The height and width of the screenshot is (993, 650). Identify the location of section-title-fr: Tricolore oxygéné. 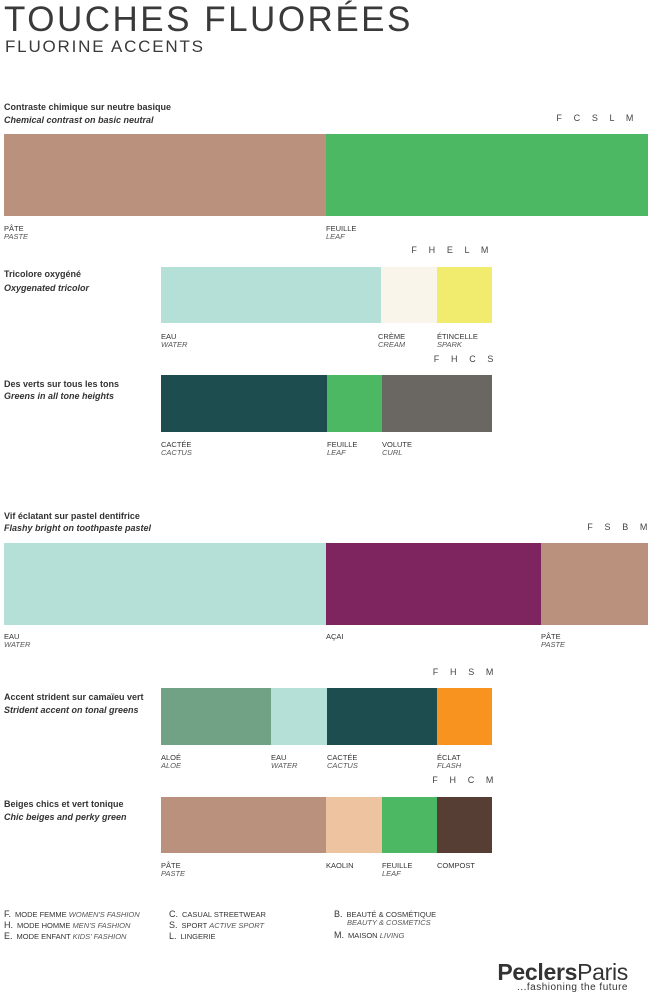
(43, 274).